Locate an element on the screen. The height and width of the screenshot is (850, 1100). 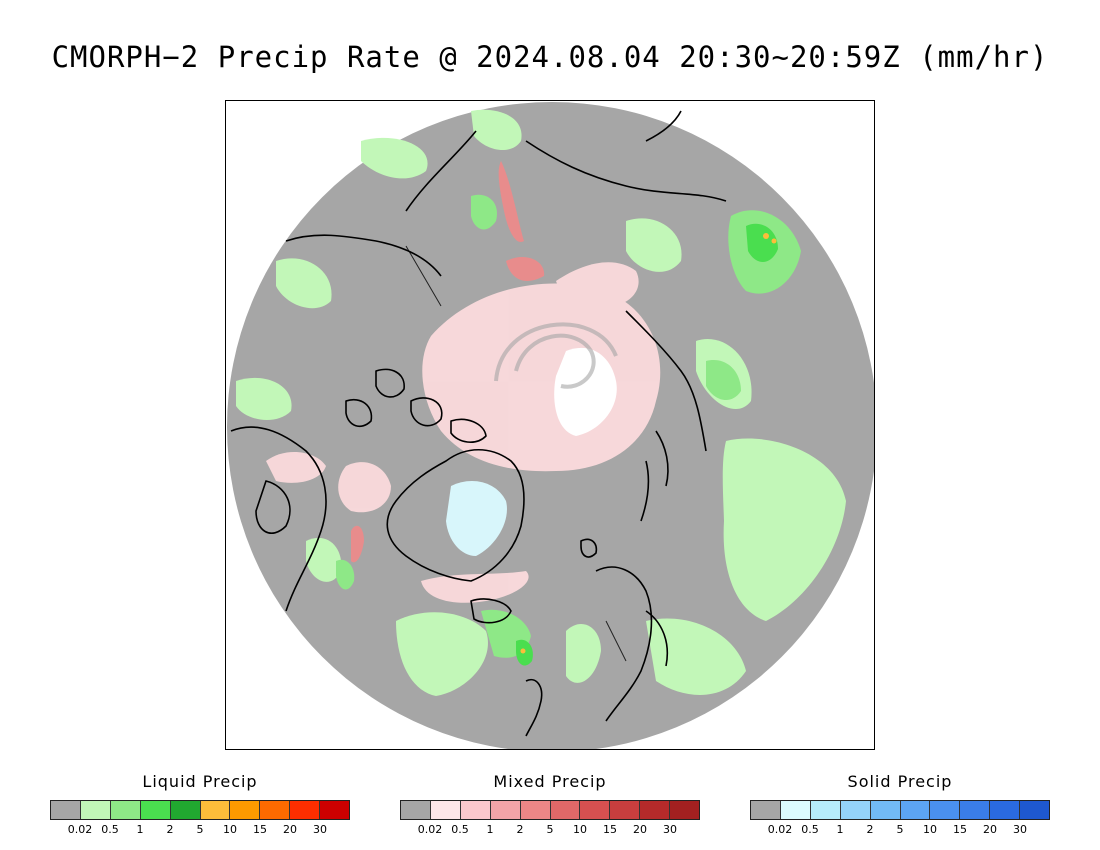
legend-solid-precip: Solid Precip 0.02 0.5 1 2 5 10 15 20 30 is located at coordinates (900, 805).